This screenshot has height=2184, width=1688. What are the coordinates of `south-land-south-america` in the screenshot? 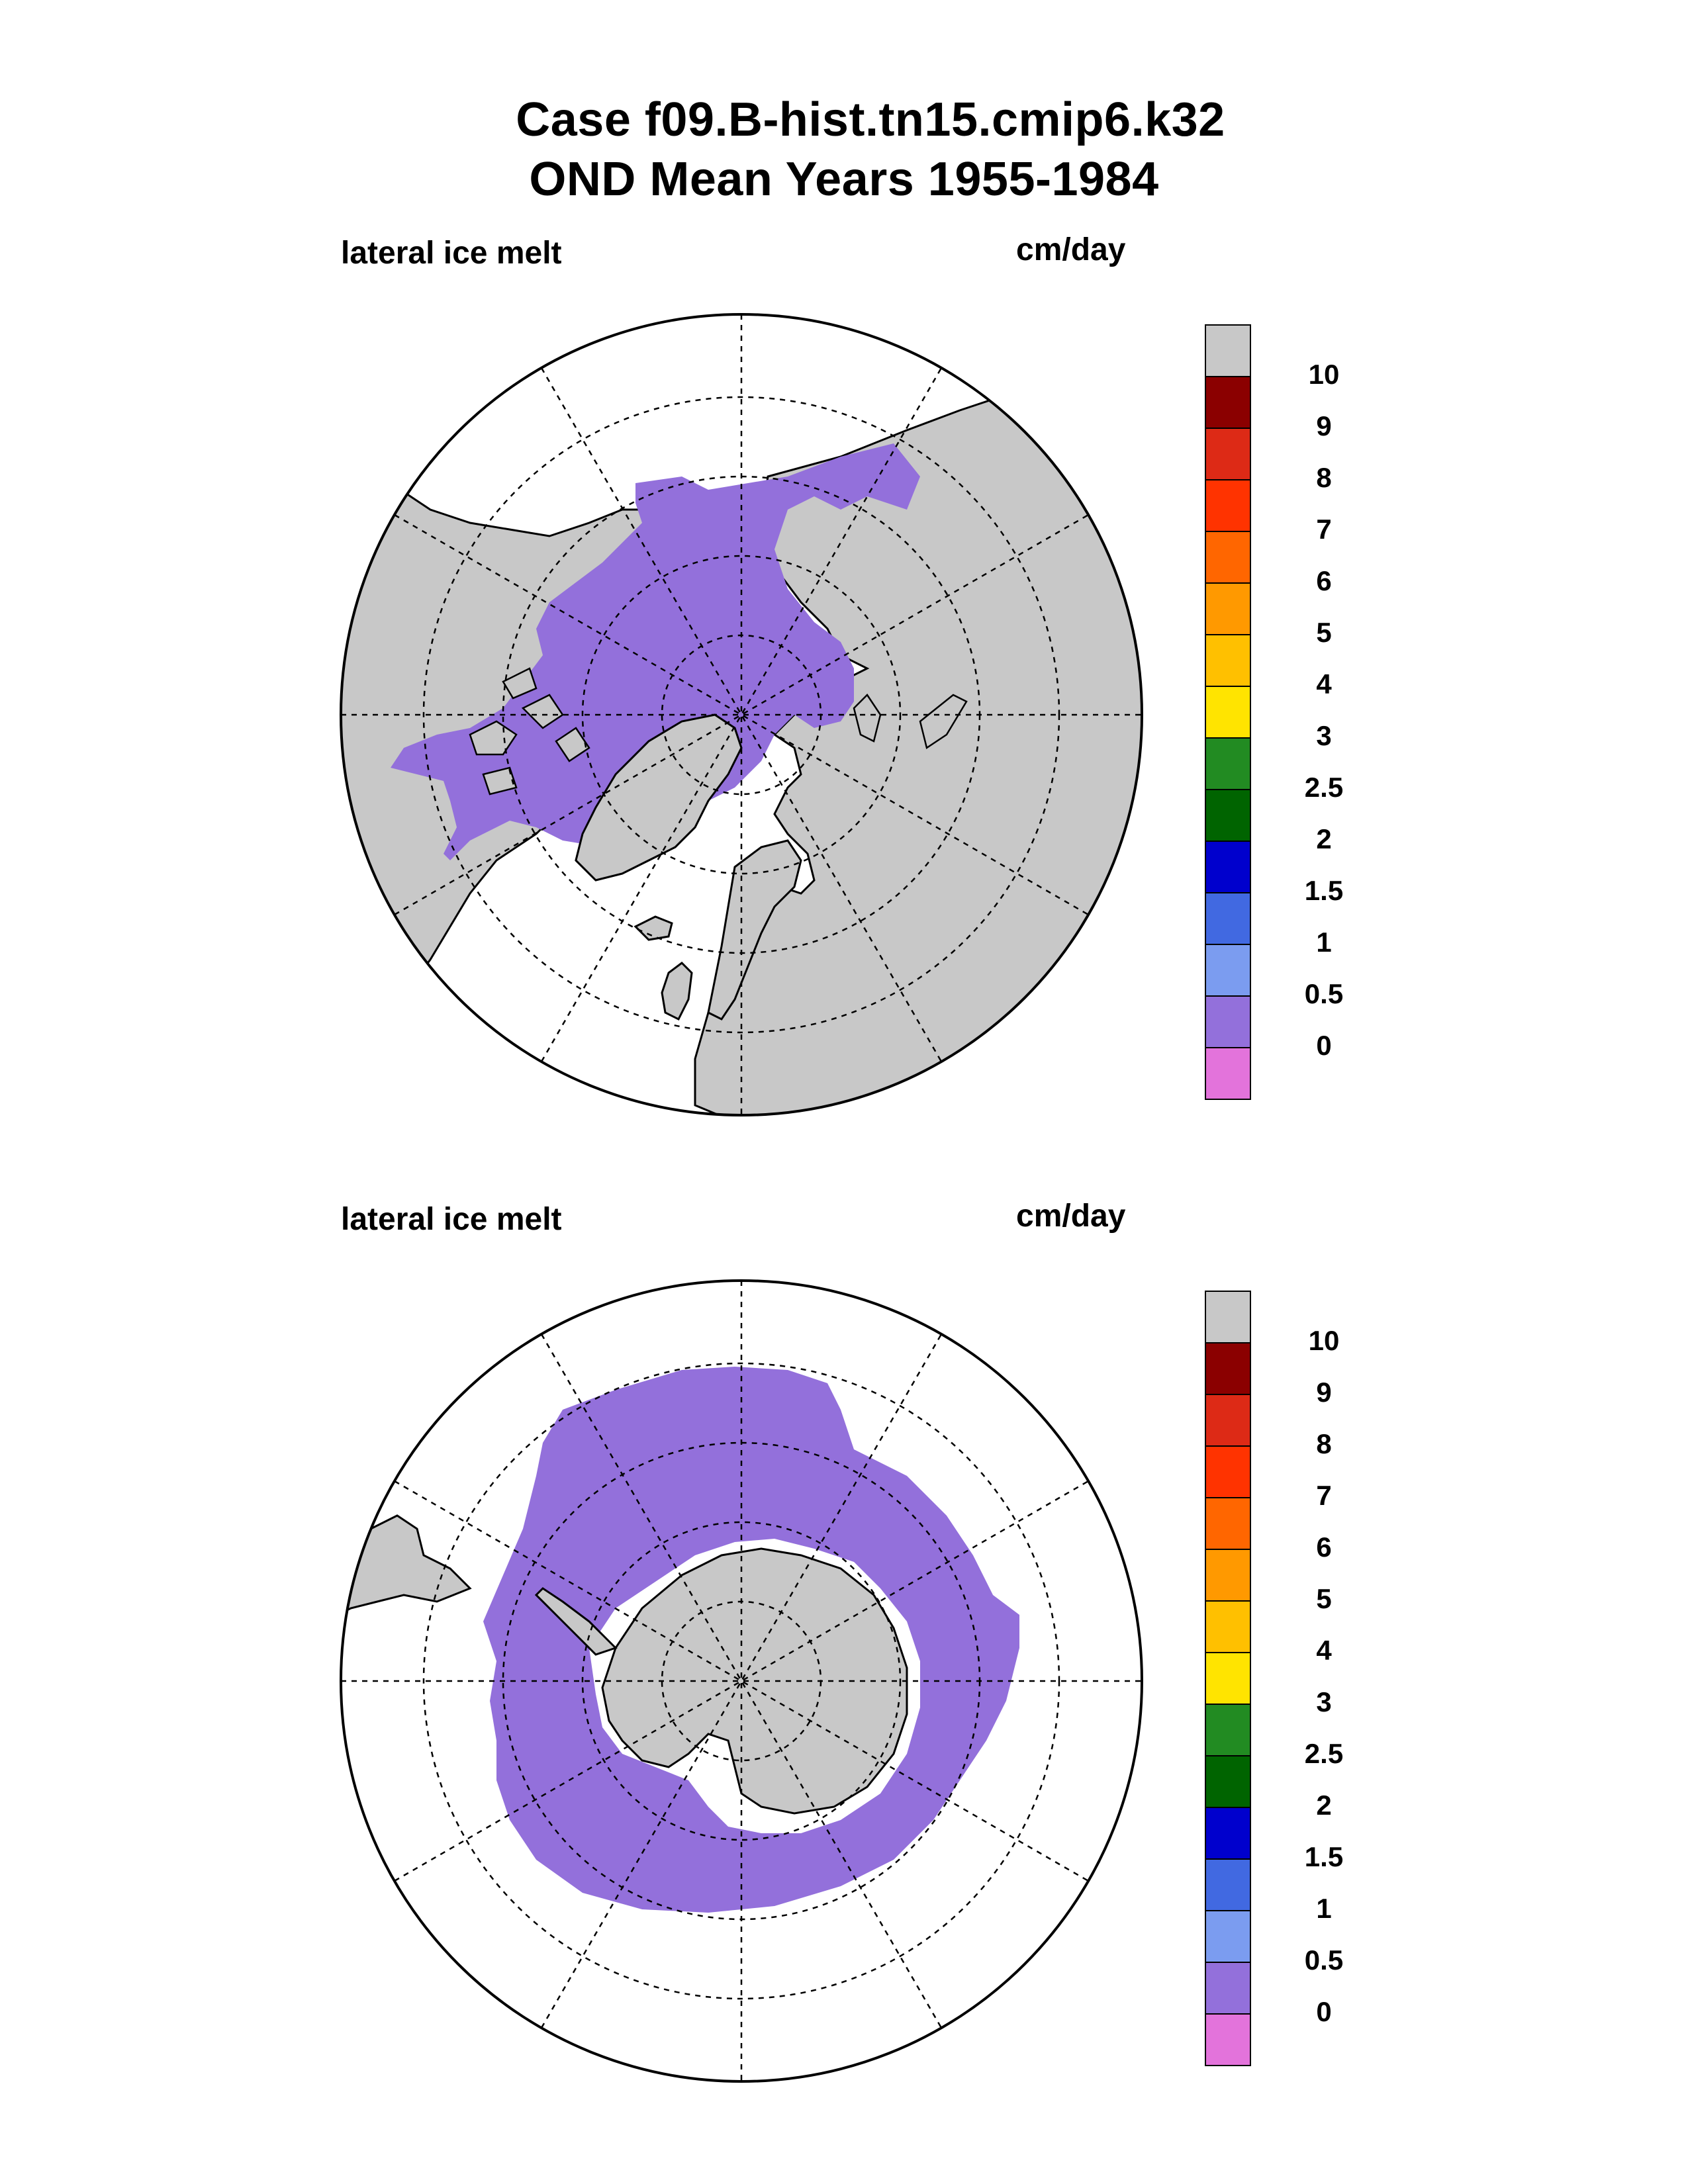 It's located at (406, 1565).